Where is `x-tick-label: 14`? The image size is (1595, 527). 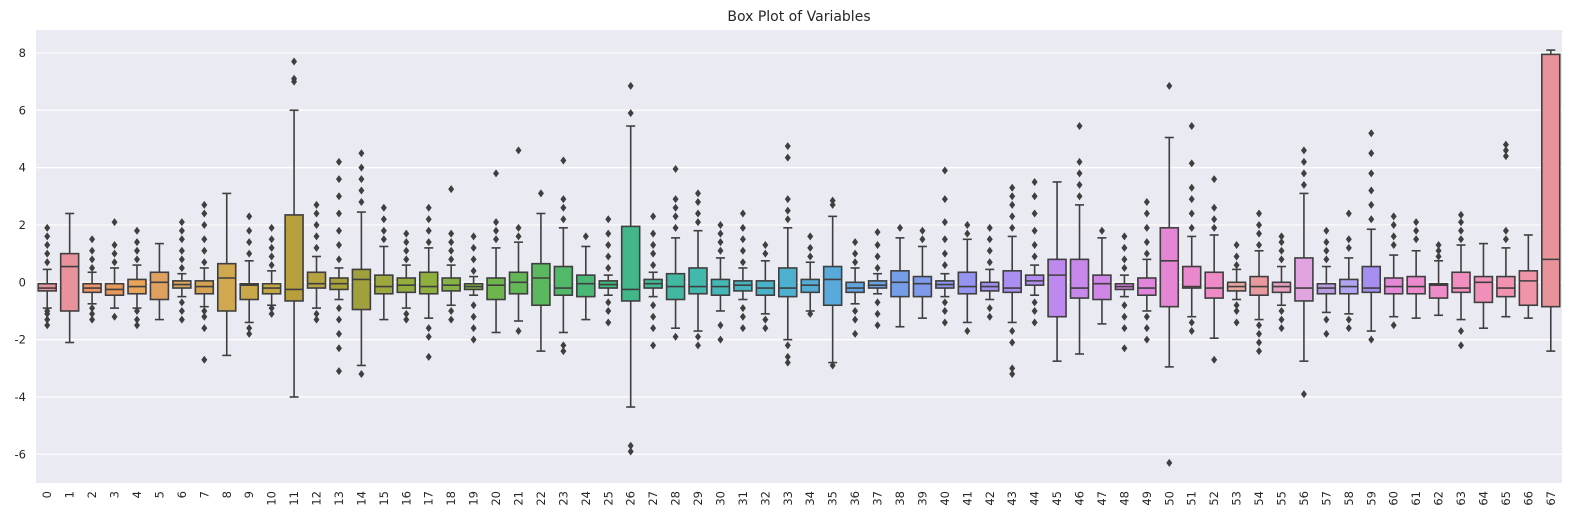
x-tick-label: 14 is located at coordinates (361, 498).